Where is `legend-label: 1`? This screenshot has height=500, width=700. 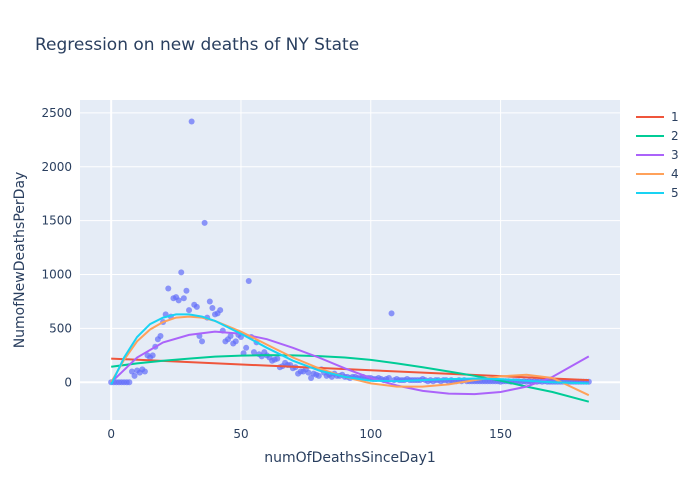 legend-label: 1 is located at coordinates (675, 117).